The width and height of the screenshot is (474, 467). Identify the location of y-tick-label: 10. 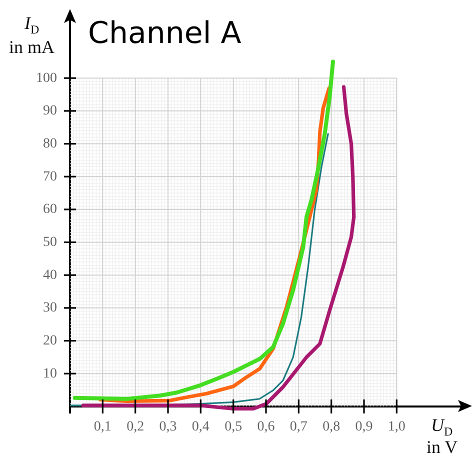
(50, 374).